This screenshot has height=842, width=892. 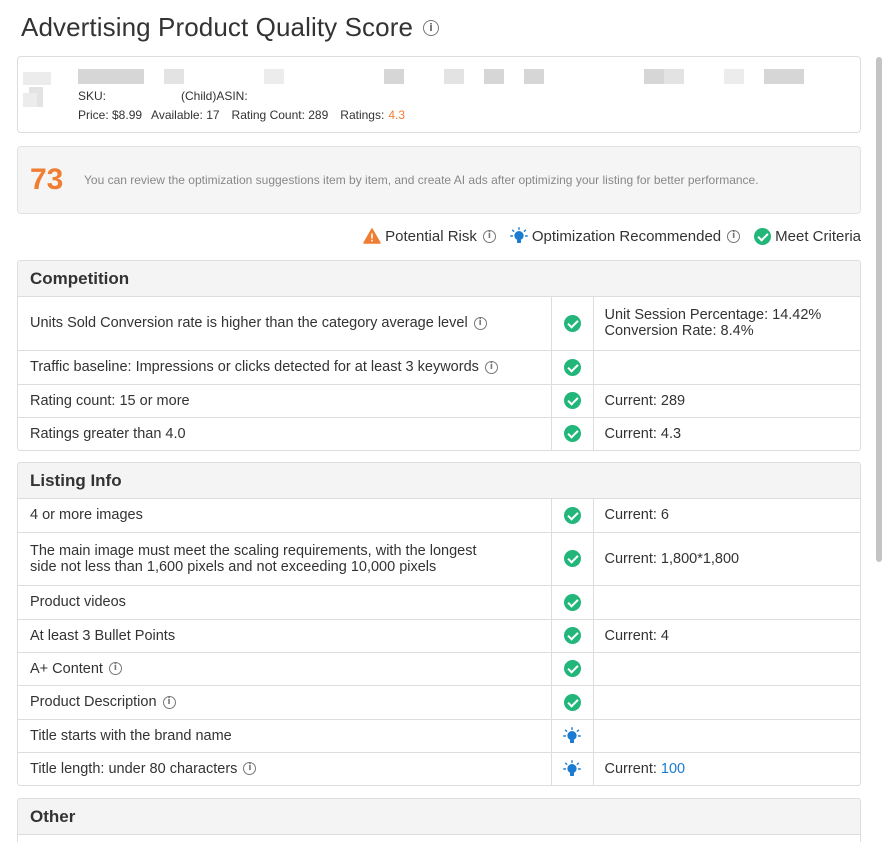 I want to click on criterion-cell: Ratings greater than 4.0, so click(x=285, y=433).